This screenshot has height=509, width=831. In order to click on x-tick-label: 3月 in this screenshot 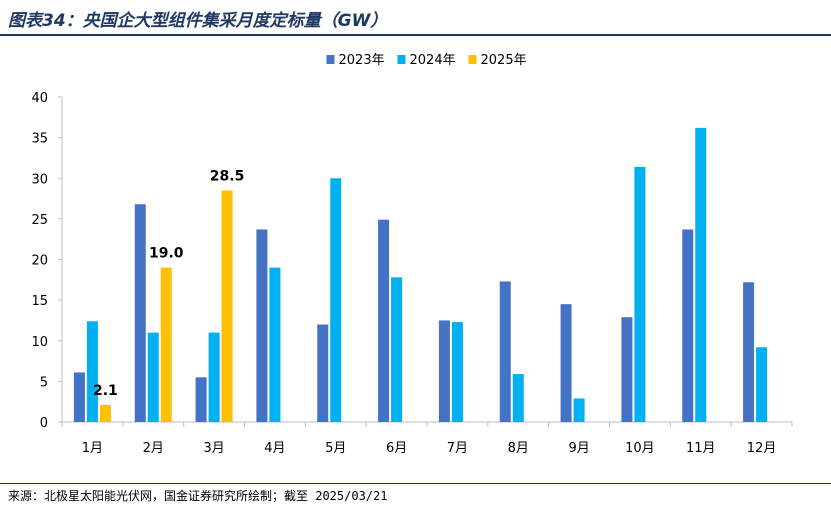, I will do `click(213, 448)`.